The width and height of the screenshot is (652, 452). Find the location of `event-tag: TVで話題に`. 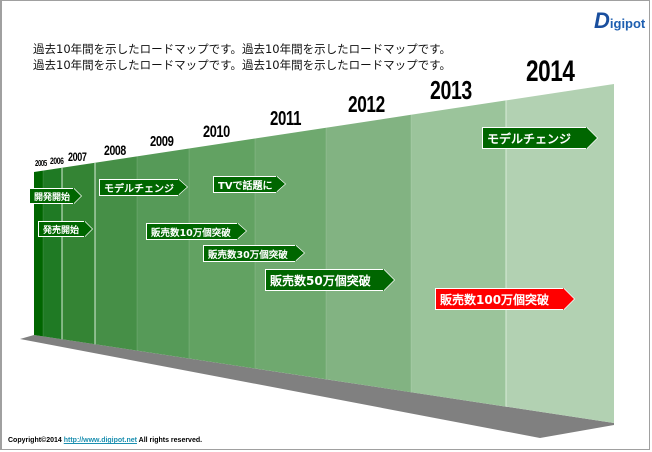

event-tag: TVで話題に is located at coordinates (249, 184).